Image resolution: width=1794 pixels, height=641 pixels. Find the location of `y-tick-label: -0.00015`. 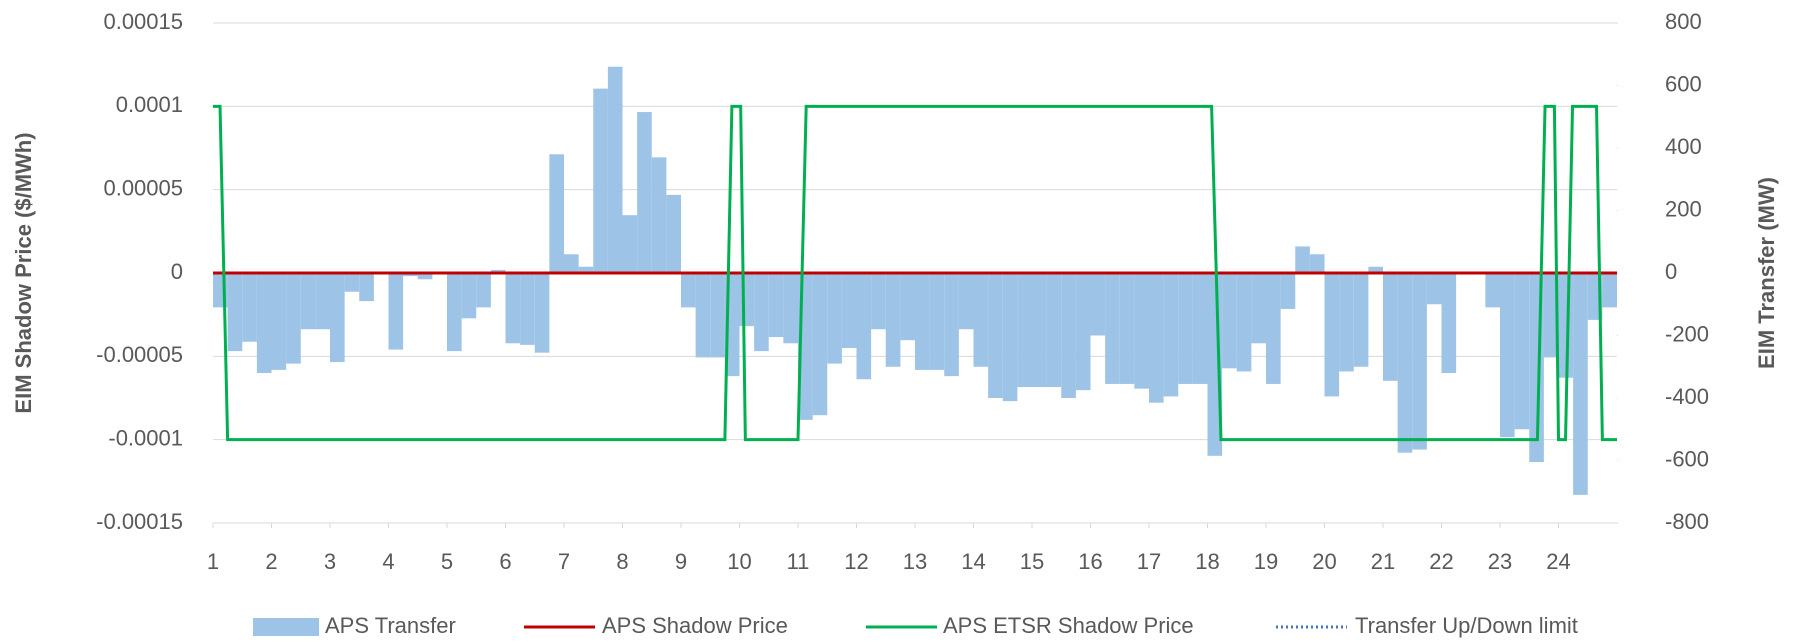

y-tick-label: -0.00015 is located at coordinates (139, 521).